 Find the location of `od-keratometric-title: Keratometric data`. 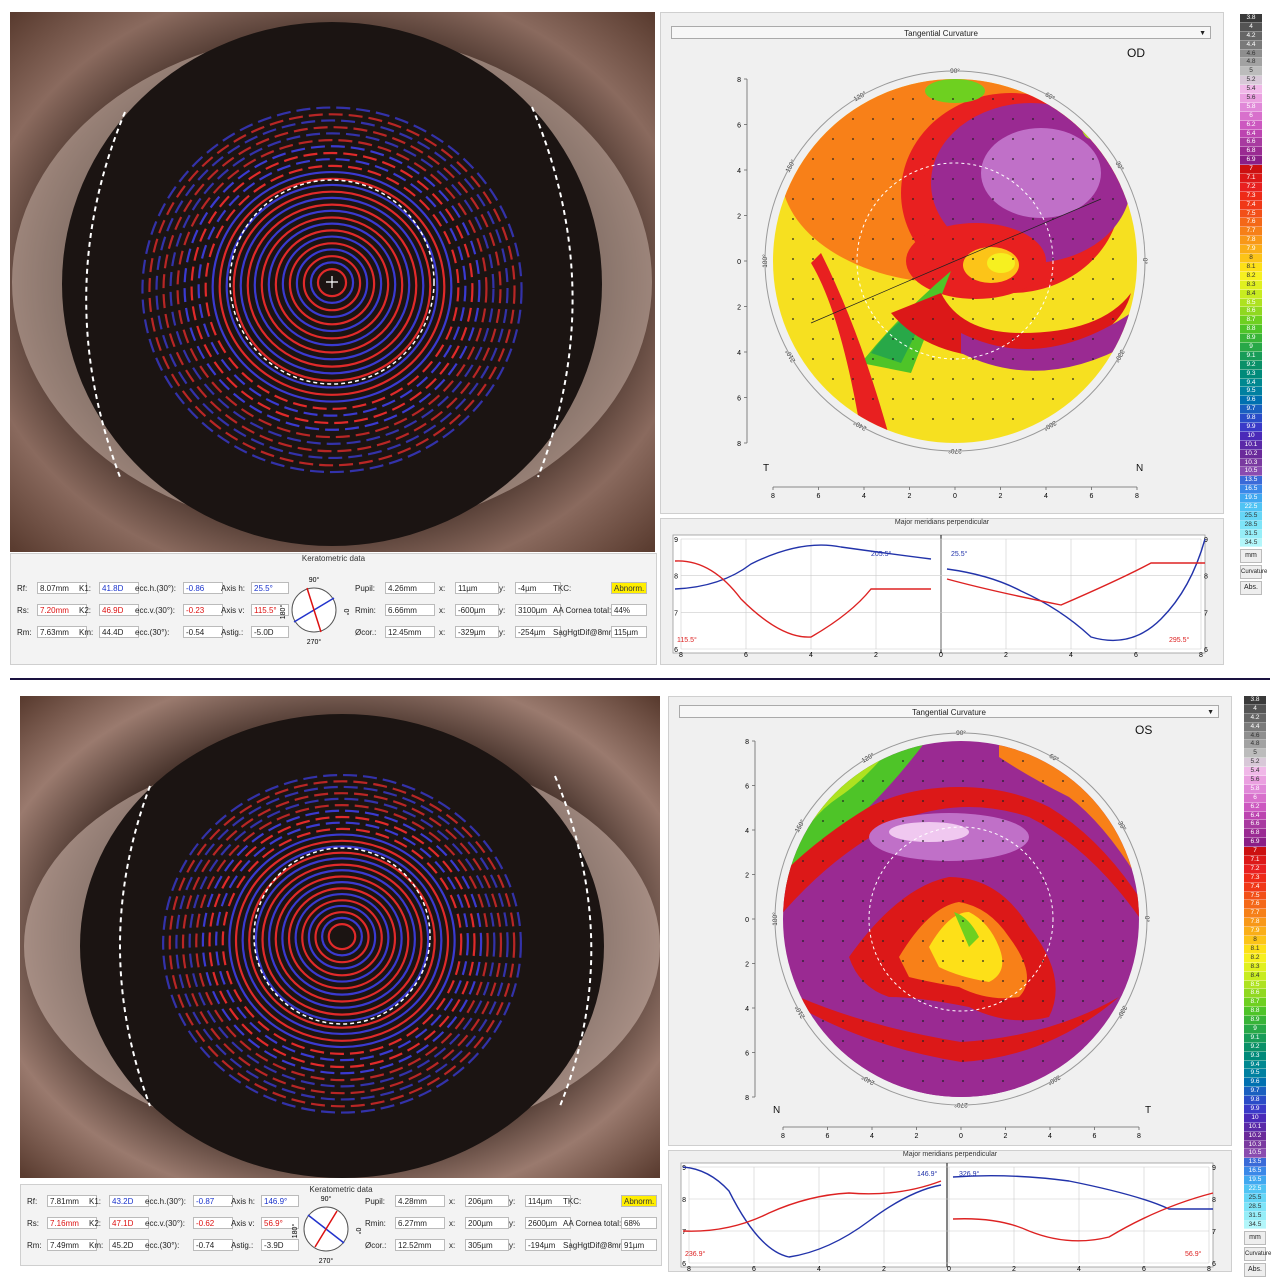

od-keratometric-title: Keratometric data is located at coordinates (333, 558).